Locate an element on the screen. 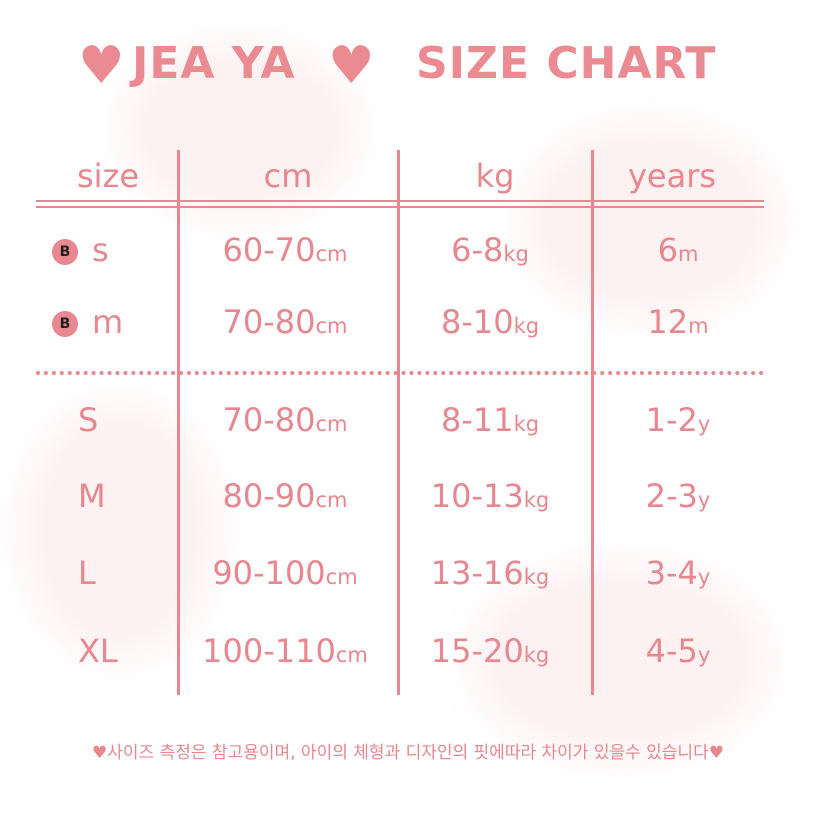 The image size is (816, 840). cm-cell: 100-110cm is located at coordinates (285, 651).